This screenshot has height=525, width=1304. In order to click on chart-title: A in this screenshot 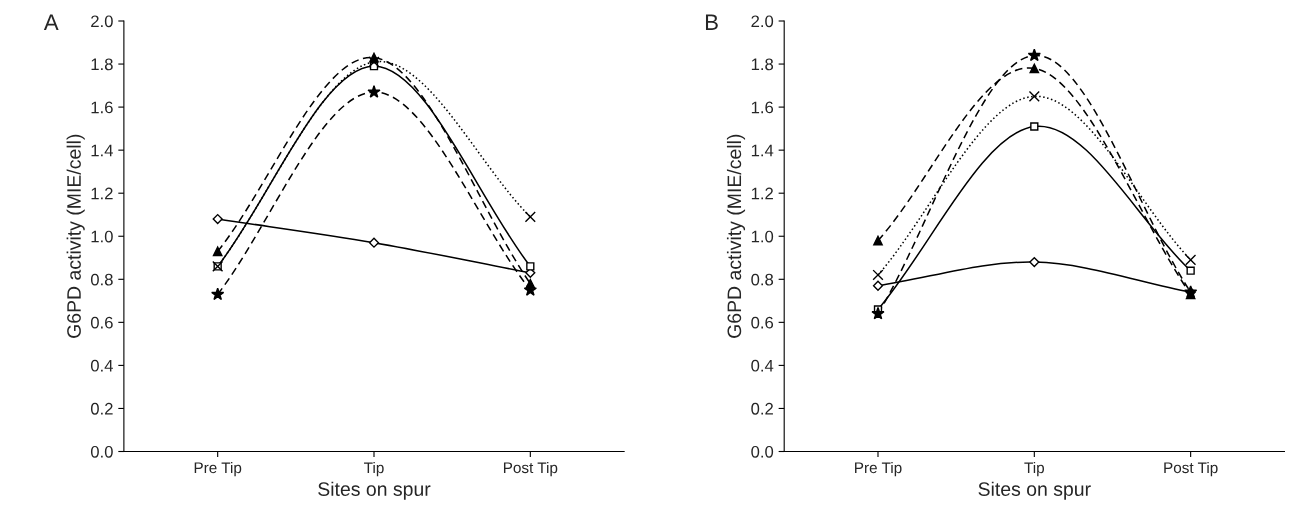, I will do `click(51, 22)`.